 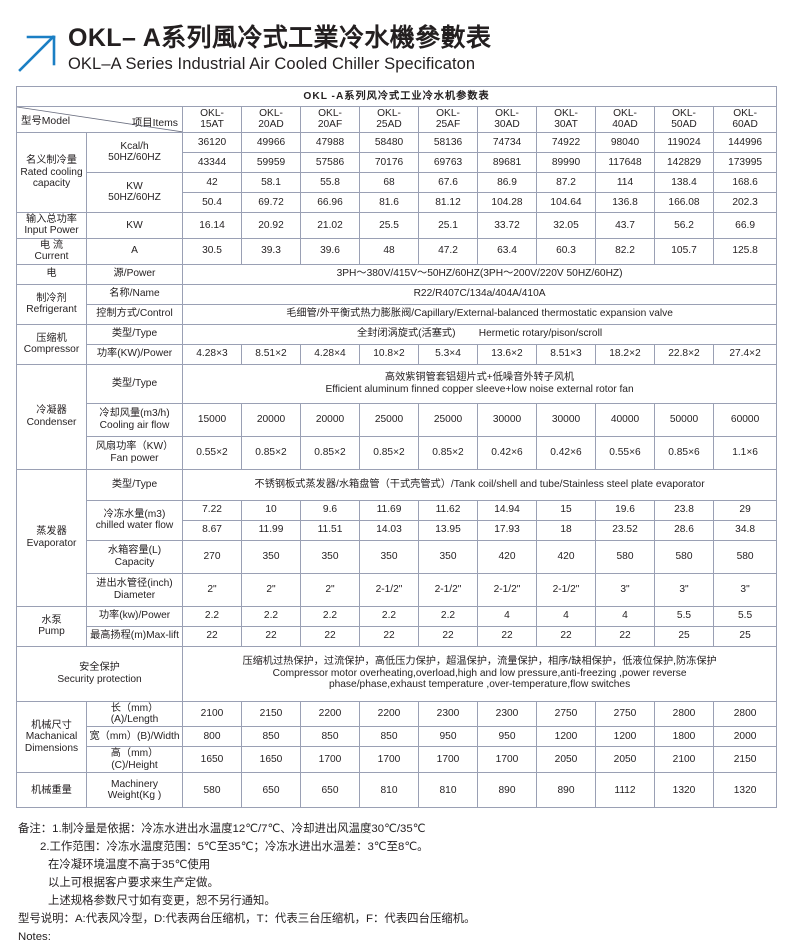 What do you see at coordinates (134, 192) in the screenshot?
I see `item-kw: KW 50HZ/60HZ` at bounding box center [134, 192].